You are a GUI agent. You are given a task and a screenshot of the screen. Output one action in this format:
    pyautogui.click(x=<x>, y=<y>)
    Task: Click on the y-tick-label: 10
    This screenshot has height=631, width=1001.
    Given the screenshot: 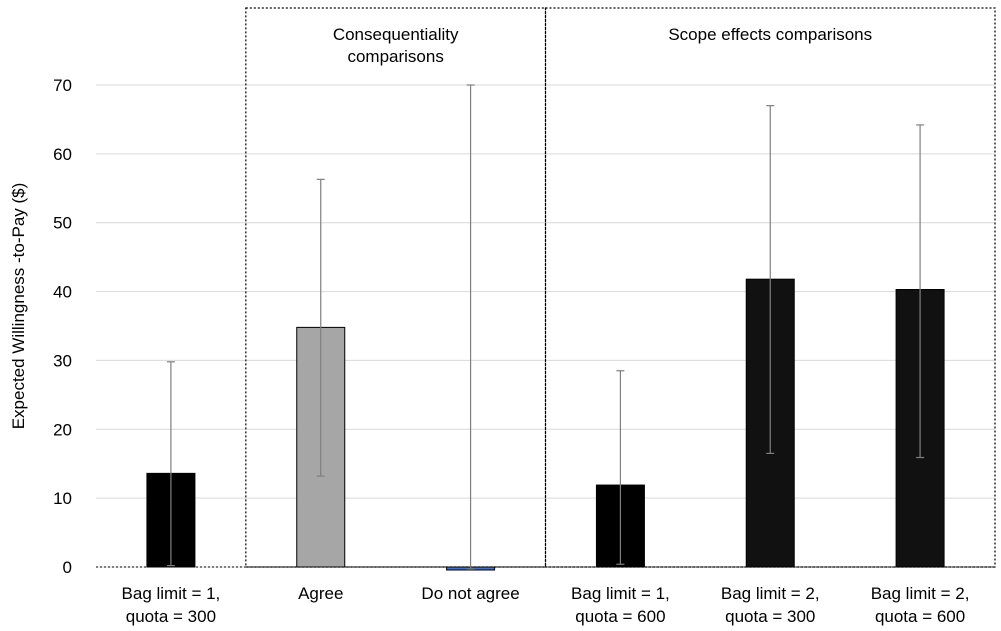 What is the action you would take?
    pyautogui.click(x=62, y=498)
    